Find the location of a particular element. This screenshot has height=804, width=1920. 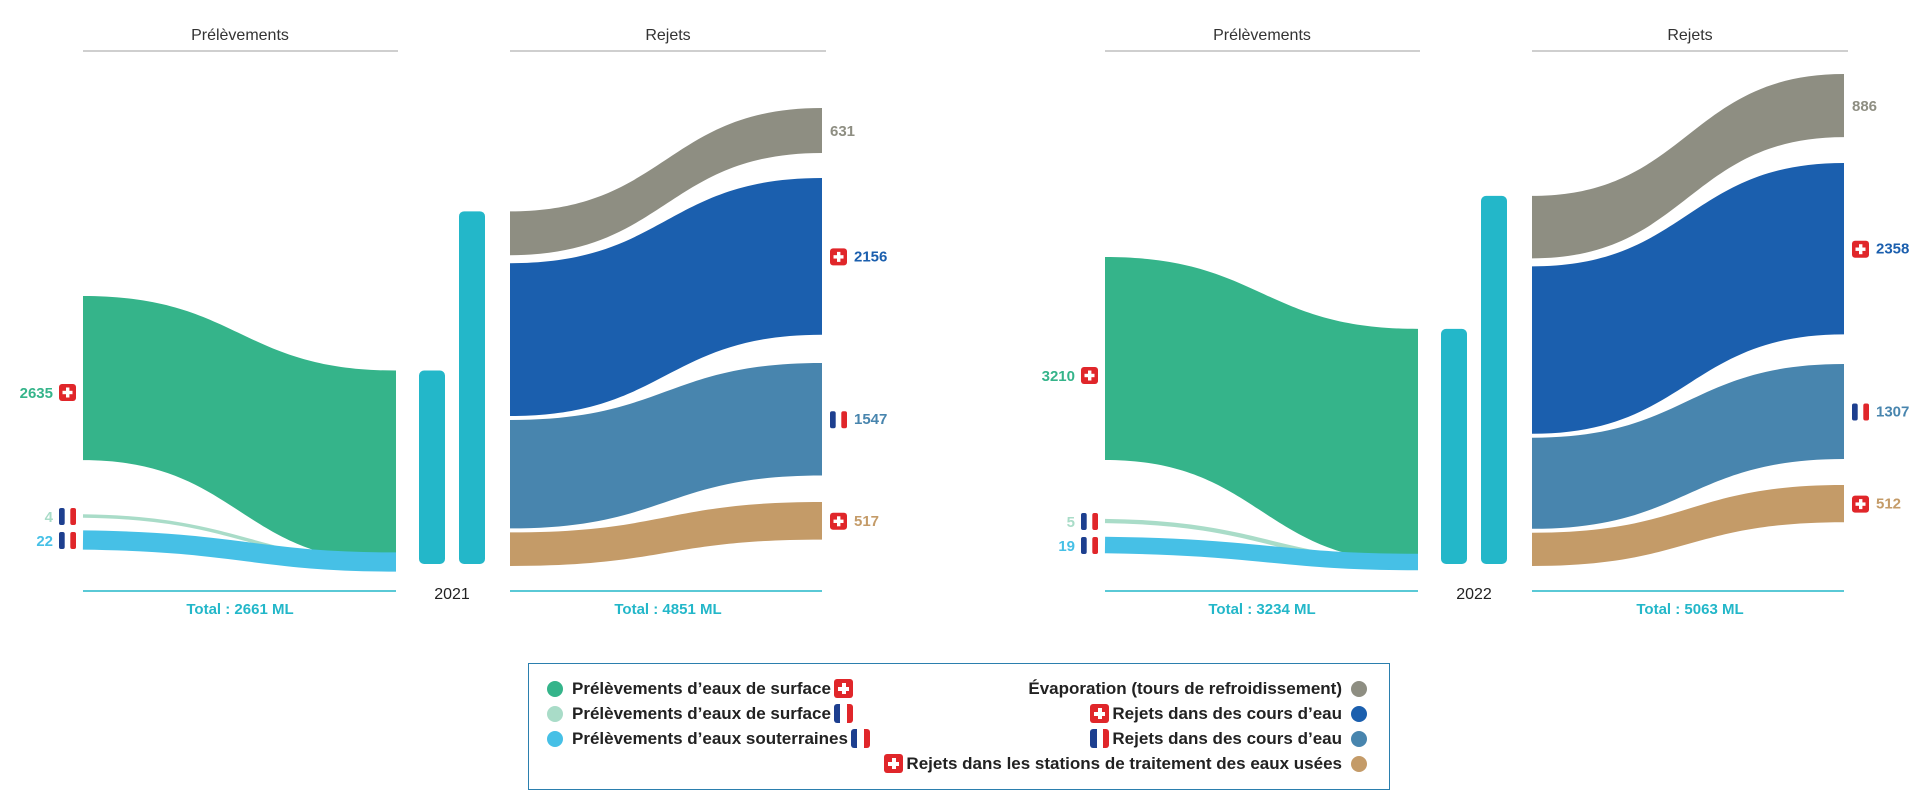

right-total: Total : 4851 ML is located at coordinates (667, 609).